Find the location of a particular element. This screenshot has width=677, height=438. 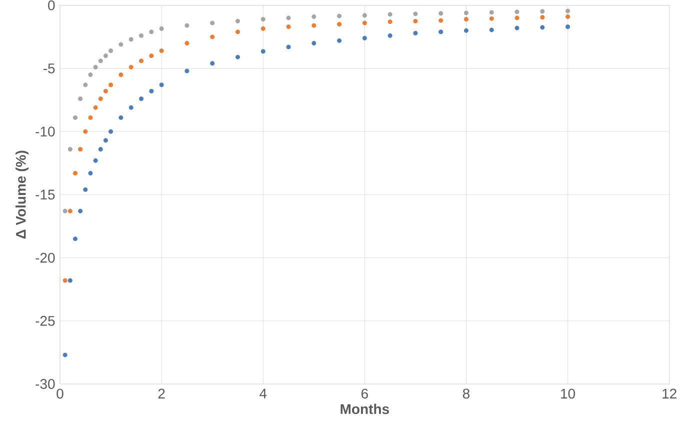

x-tick-label: 10 is located at coordinates (568, 393).